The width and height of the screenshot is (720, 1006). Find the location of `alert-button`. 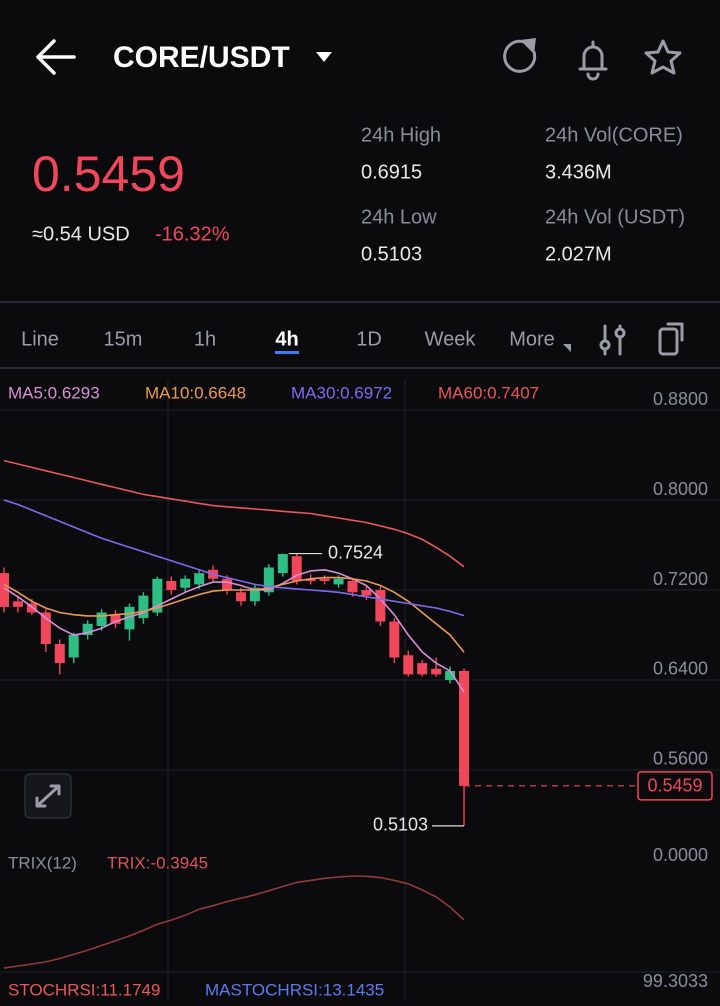

alert-button is located at coordinates (593, 60).